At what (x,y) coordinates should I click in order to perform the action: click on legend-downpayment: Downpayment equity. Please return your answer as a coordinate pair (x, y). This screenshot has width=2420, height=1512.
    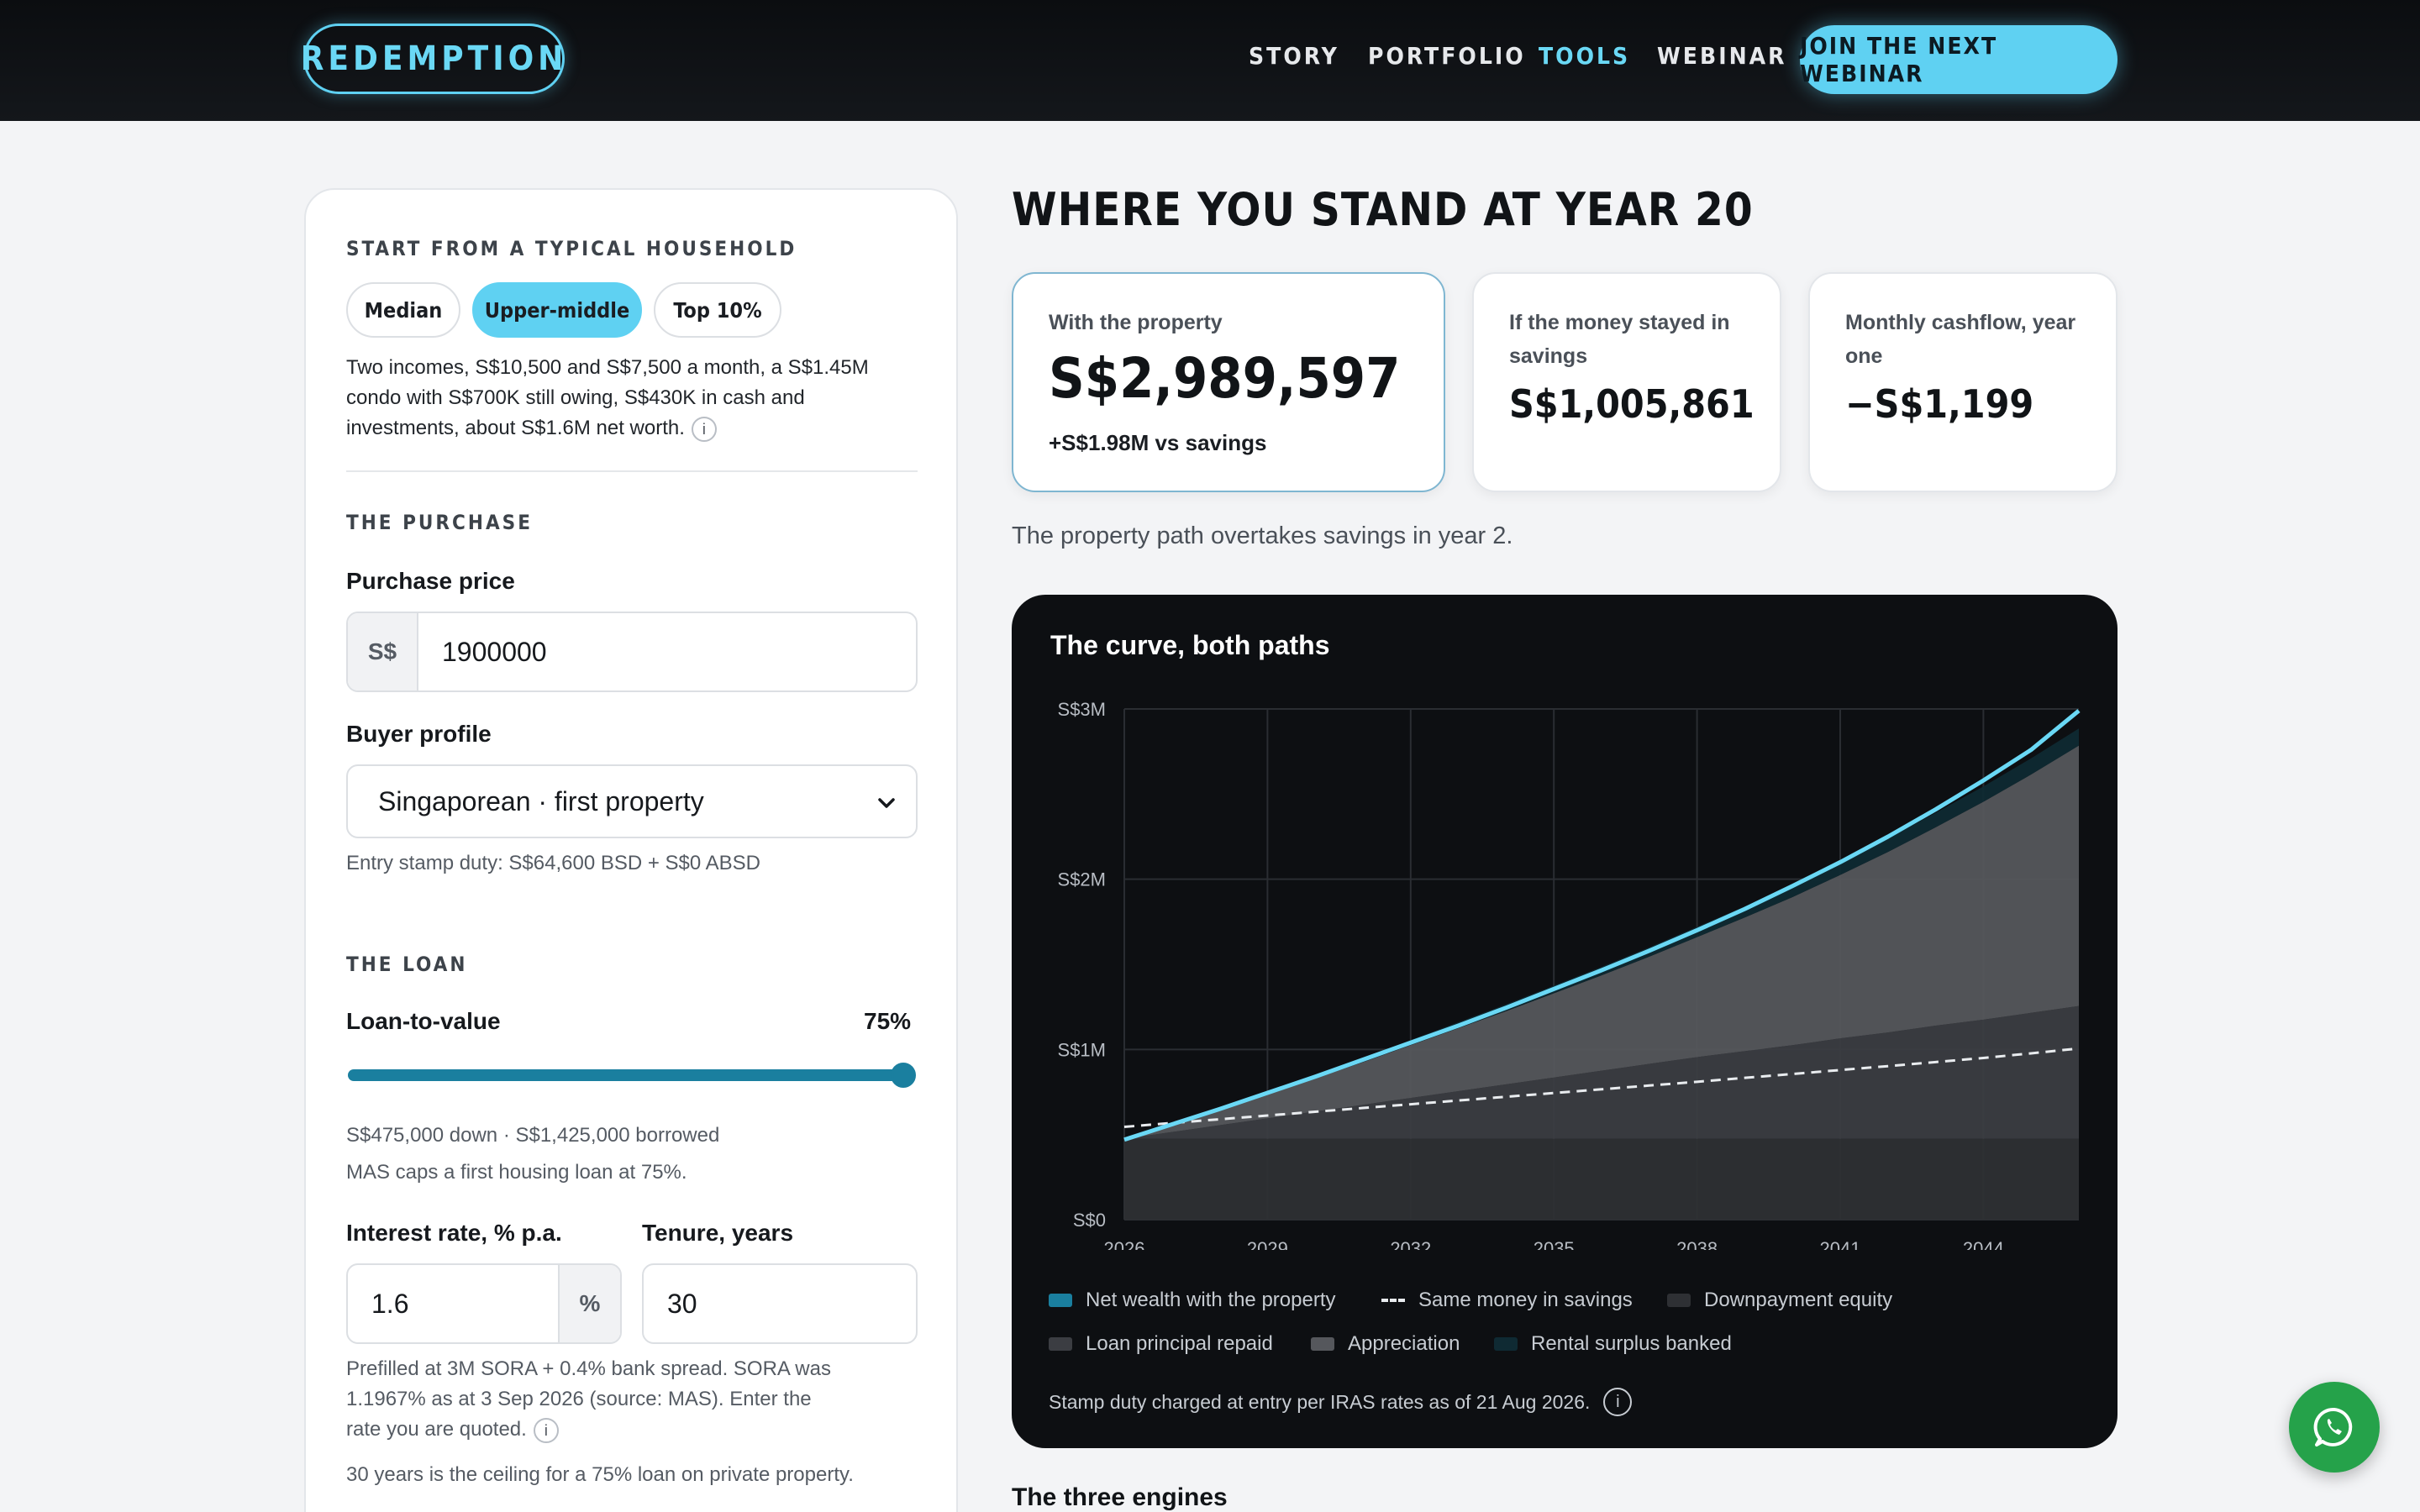
    Looking at the image, I should click on (1780, 1300).